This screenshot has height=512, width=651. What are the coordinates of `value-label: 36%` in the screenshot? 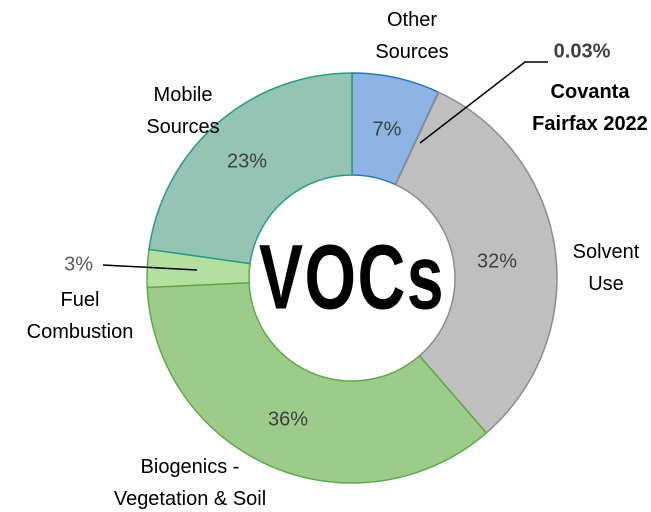 It's located at (288, 419).